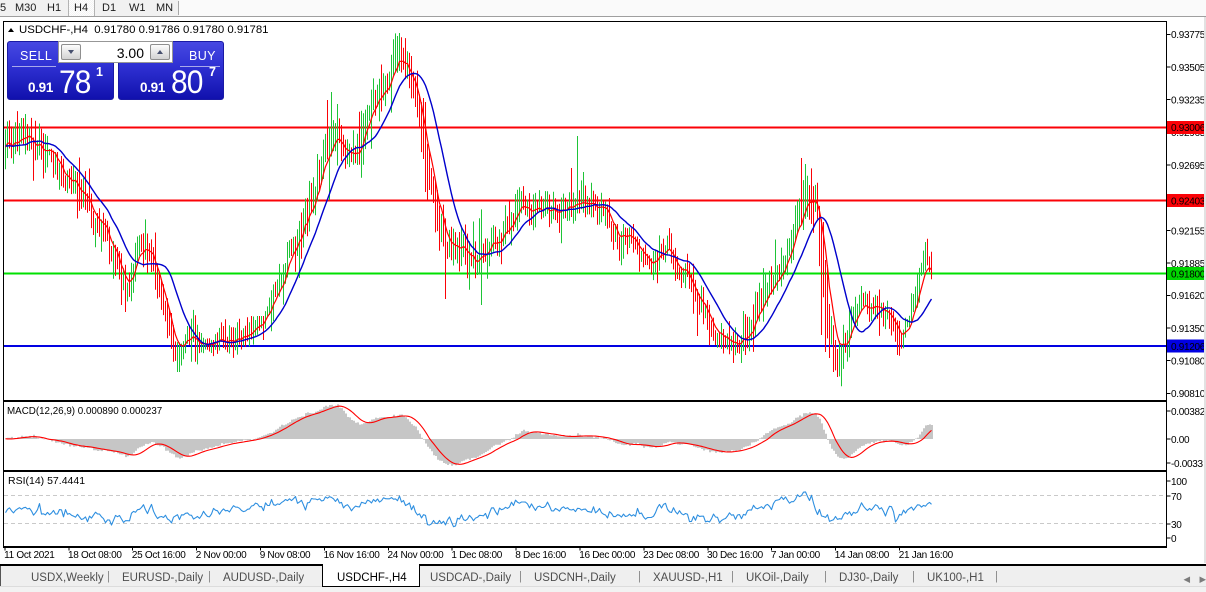 The width and height of the screenshot is (1206, 592). What do you see at coordinates (1188, 201) in the screenshot?
I see `svg-text: 0.92403` at bounding box center [1188, 201].